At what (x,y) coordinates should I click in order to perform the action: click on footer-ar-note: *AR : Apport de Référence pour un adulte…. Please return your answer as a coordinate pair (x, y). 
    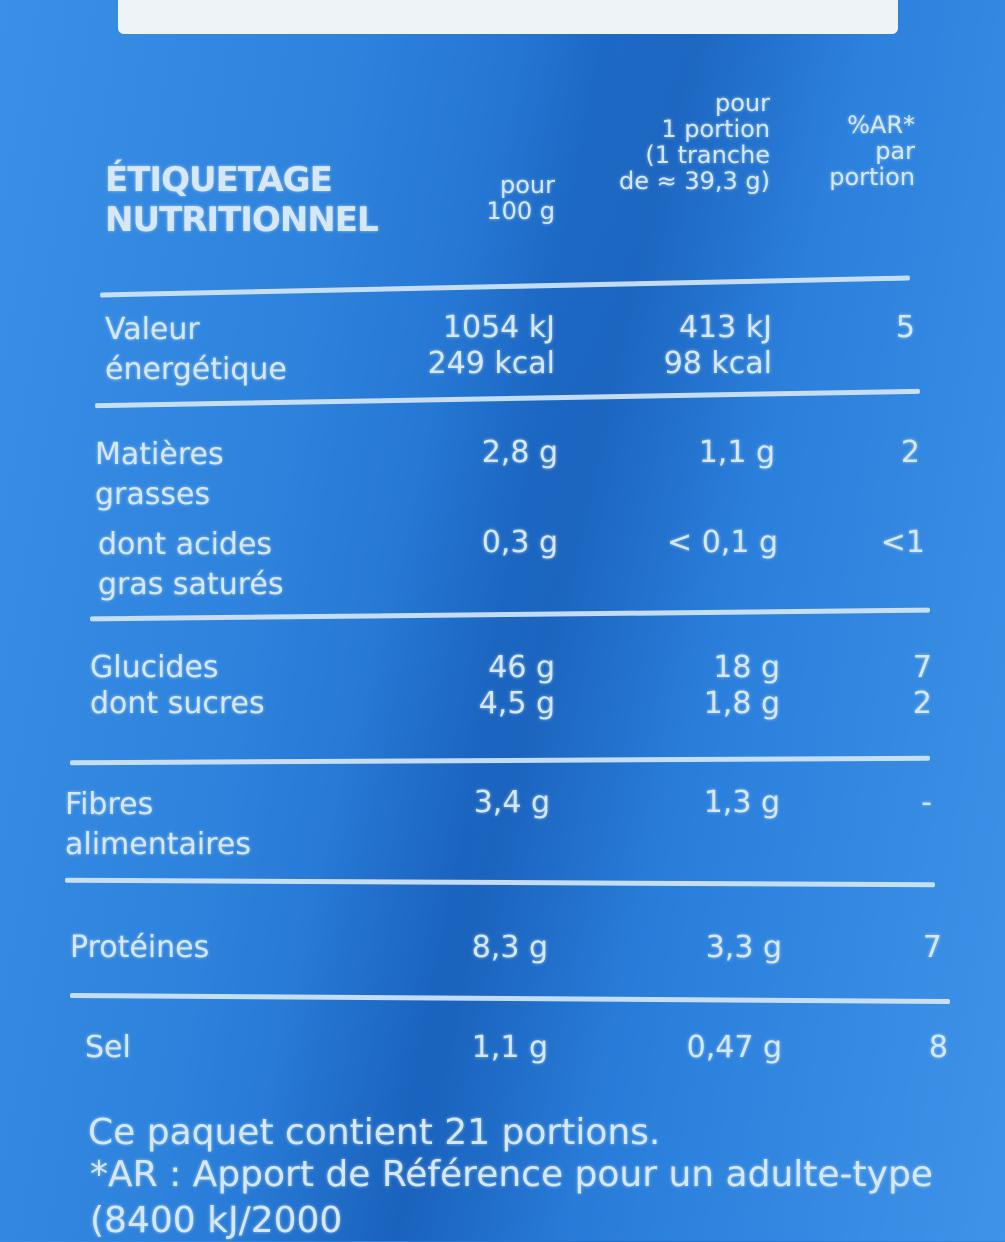
    Looking at the image, I should click on (511, 1174).